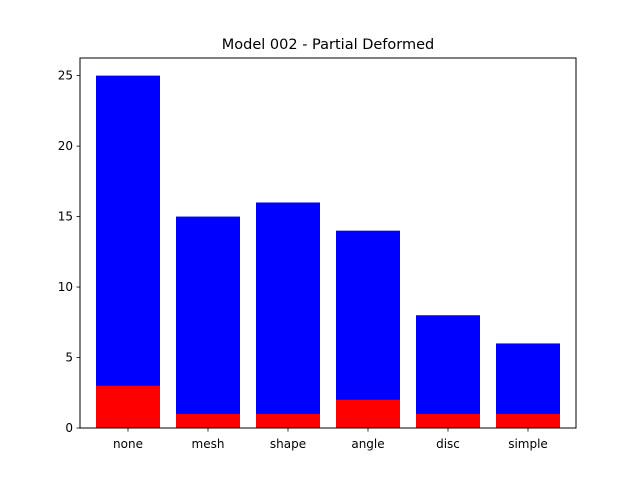 The width and height of the screenshot is (640, 480). What do you see at coordinates (65, 76) in the screenshot?
I see `y-tick-label: 25` at bounding box center [65, 76].